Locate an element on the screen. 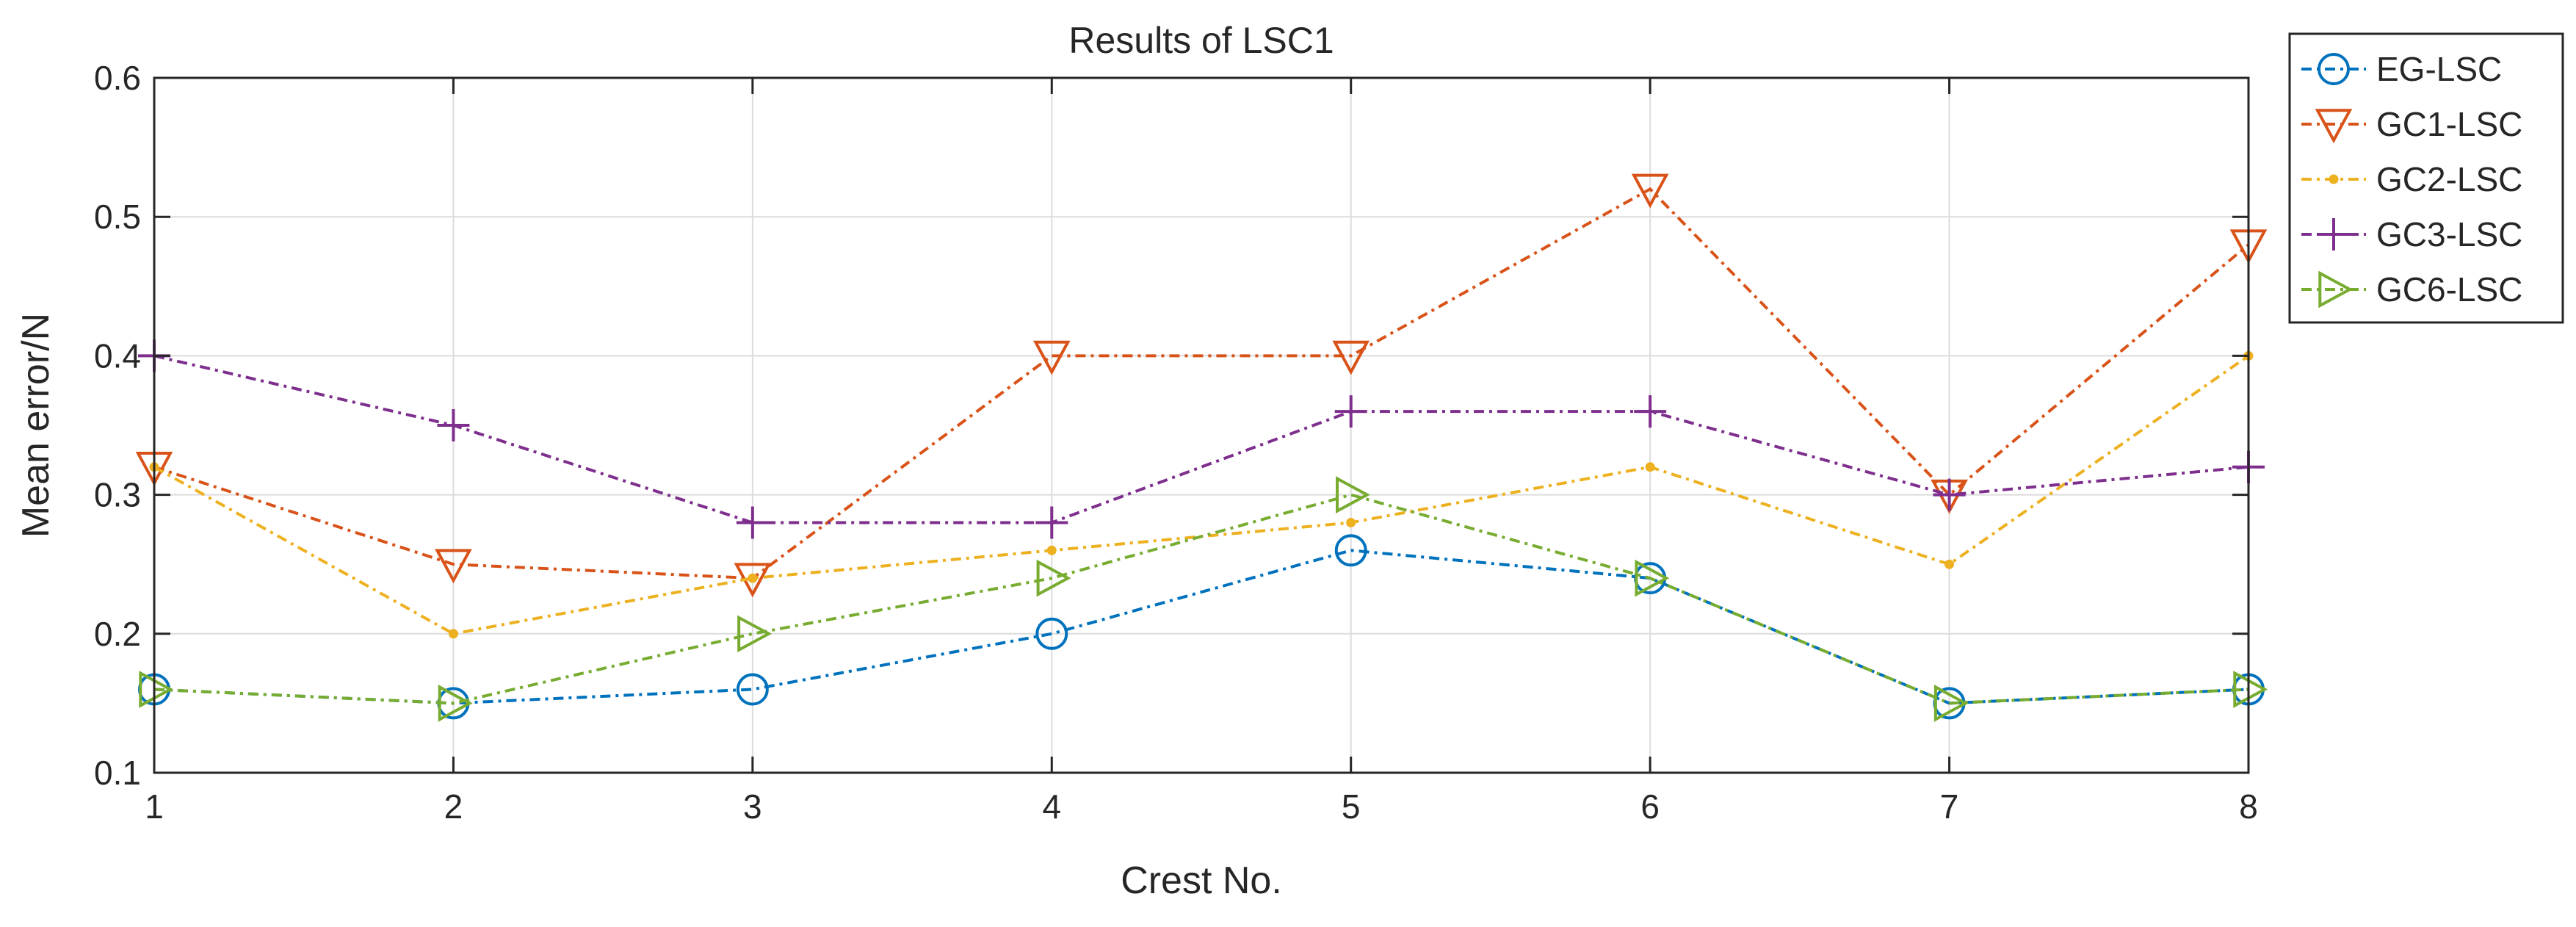 This screenshot has width=2576, height=927. legend-entry-gc2-lsc: GC2-LSC is located at coordinates (2411, 179).